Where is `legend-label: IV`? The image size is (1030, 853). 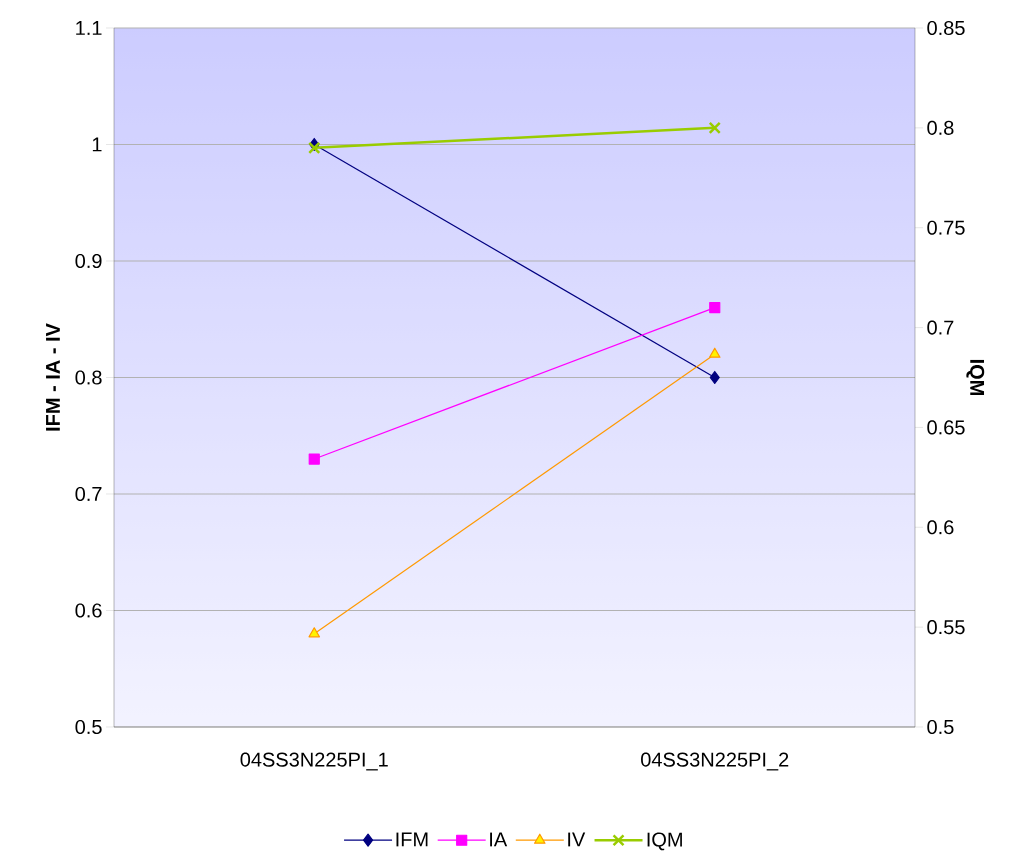 legend-label: IV is located at coordinates (577, 839).